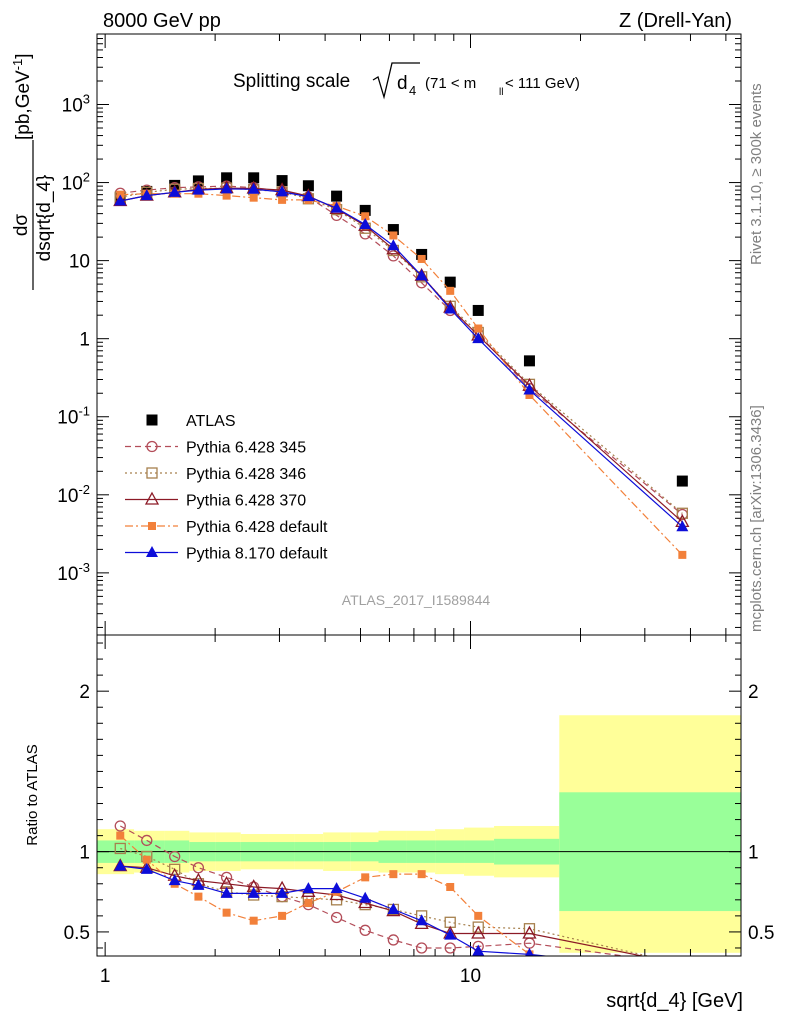 The height and width of the screenshot is (1024, 786). I want to click on legend-marker-data, so click(152, 420).